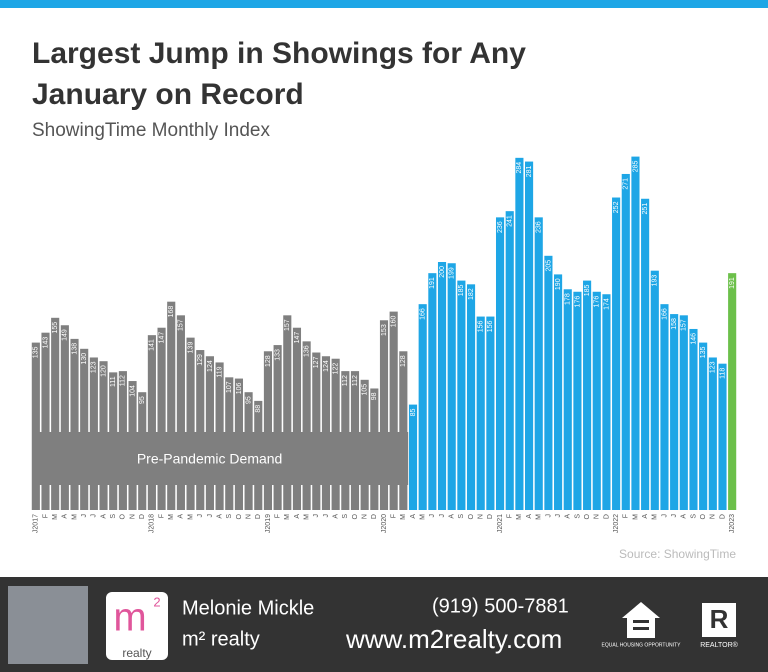  I want to click on chart-subtitle: ShowingTime Monthly Index, so click(151, 130).